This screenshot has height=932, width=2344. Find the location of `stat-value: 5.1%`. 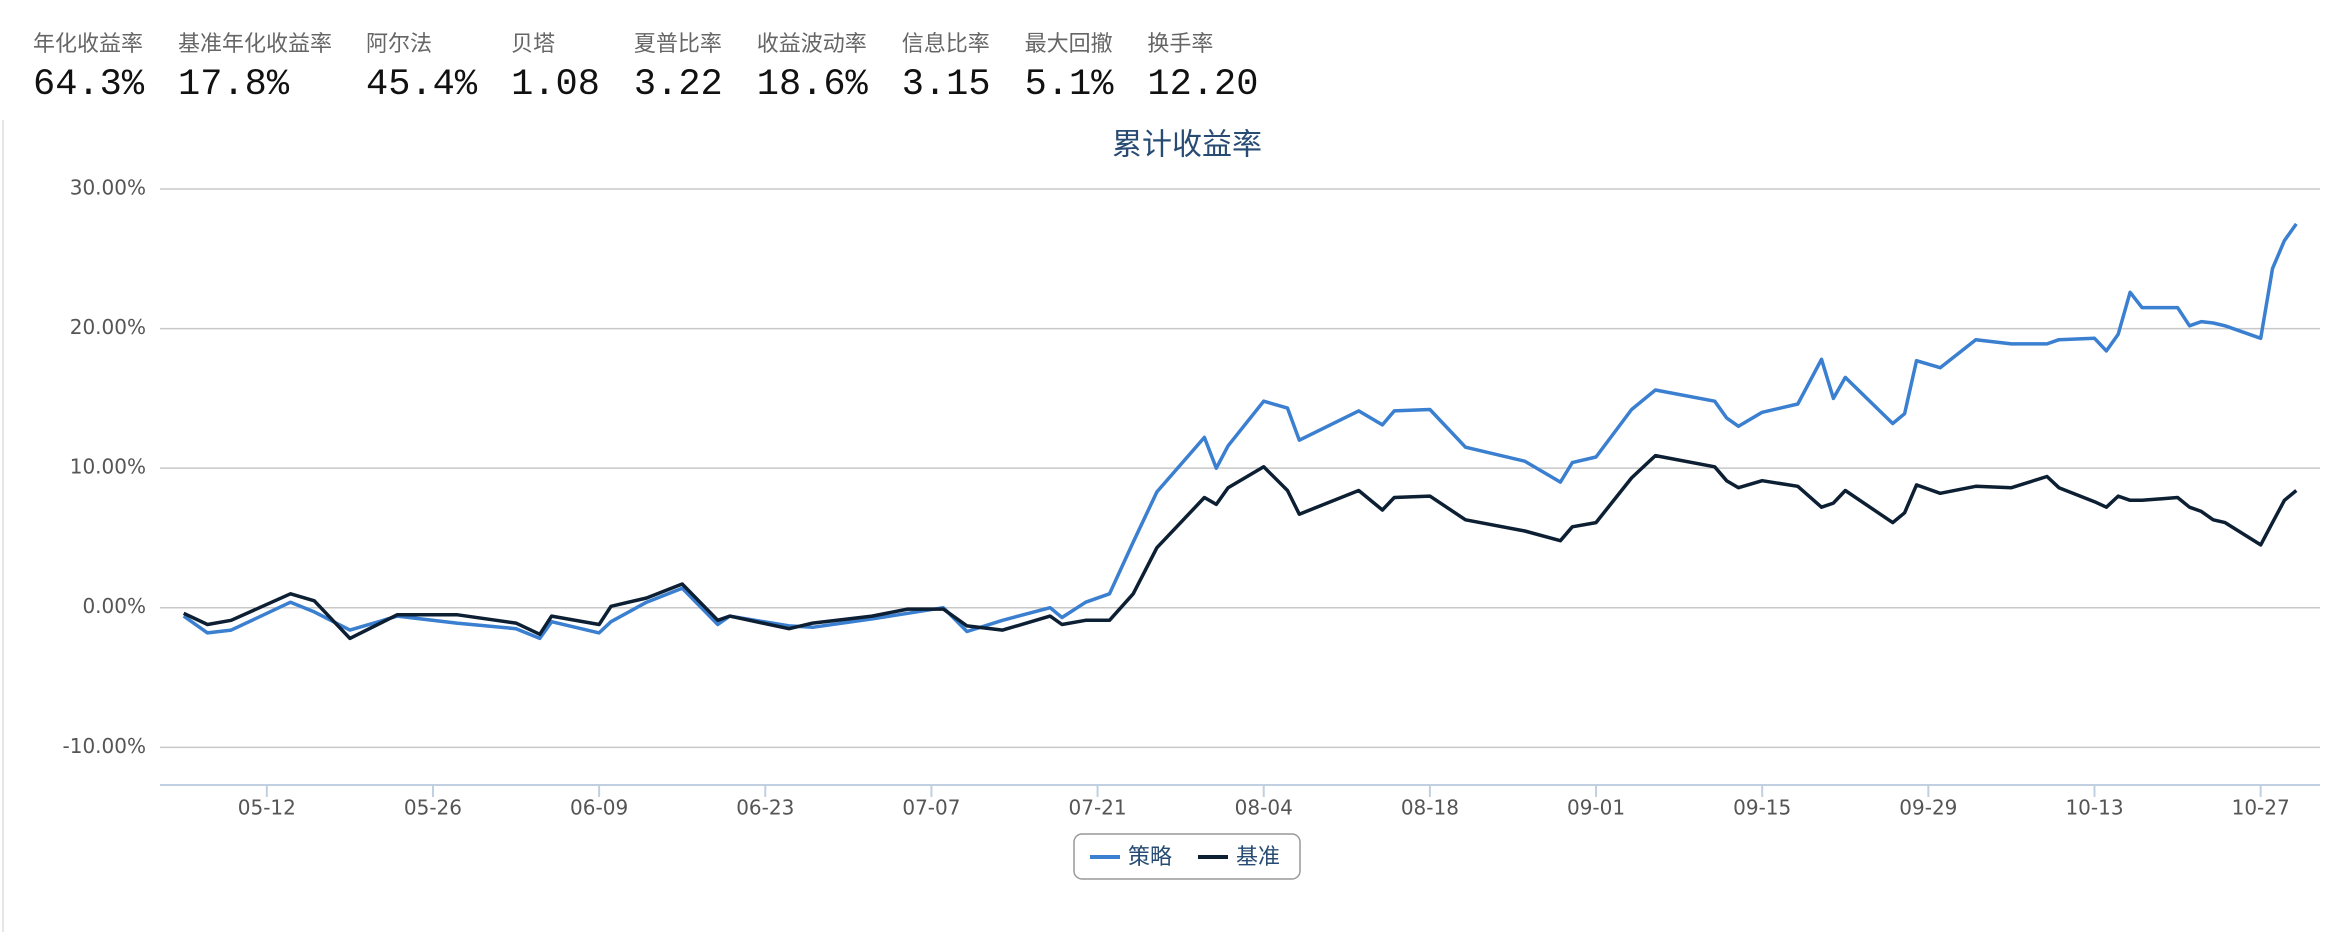

stat-value: 5.1% is located at coordinates (1069, 85).